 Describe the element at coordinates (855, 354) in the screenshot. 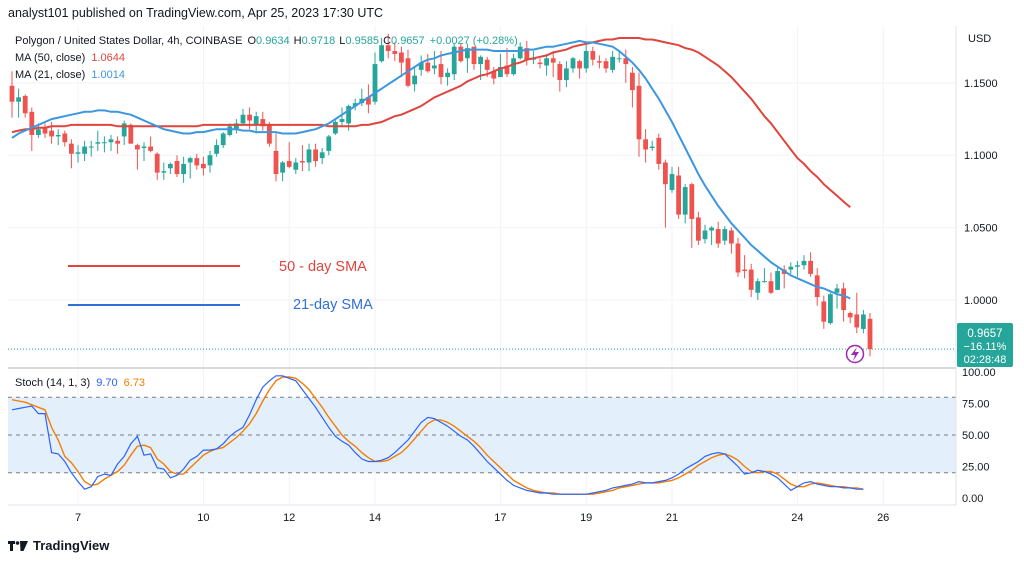

I see `lightning-icon` at that location.